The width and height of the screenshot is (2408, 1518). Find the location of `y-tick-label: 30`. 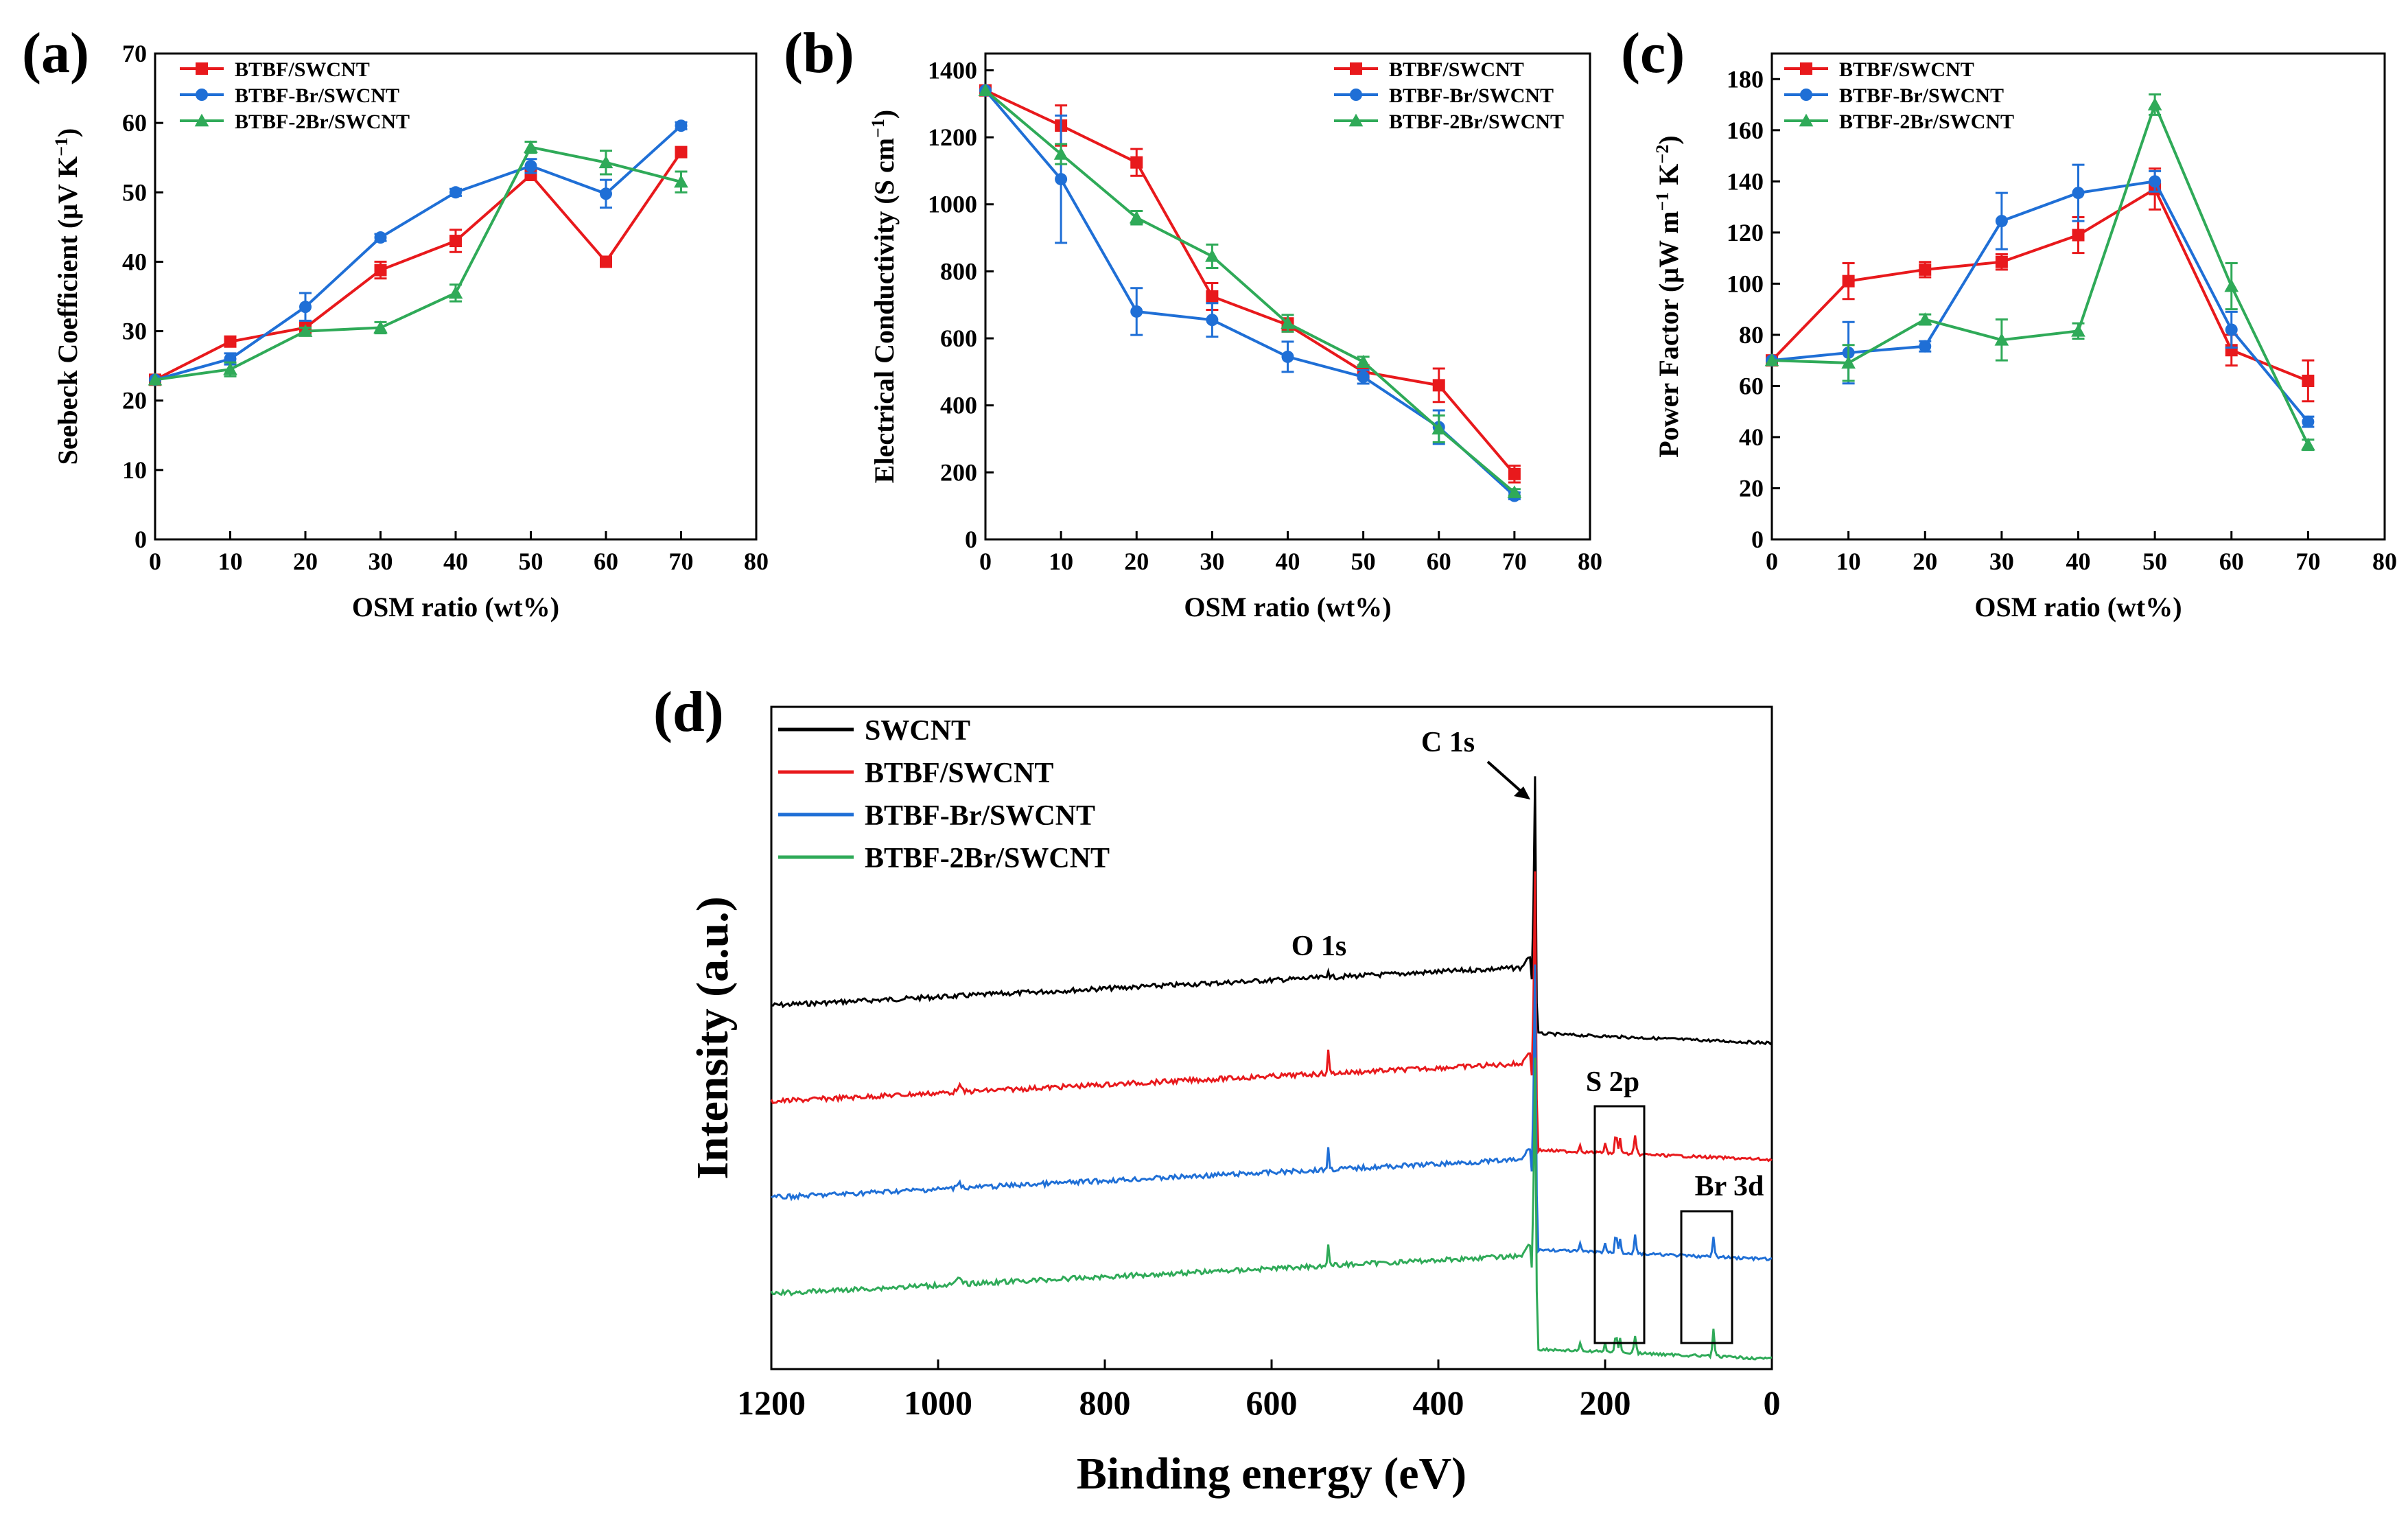

y-tick-label: 30 is located at coordinates (134, 331).